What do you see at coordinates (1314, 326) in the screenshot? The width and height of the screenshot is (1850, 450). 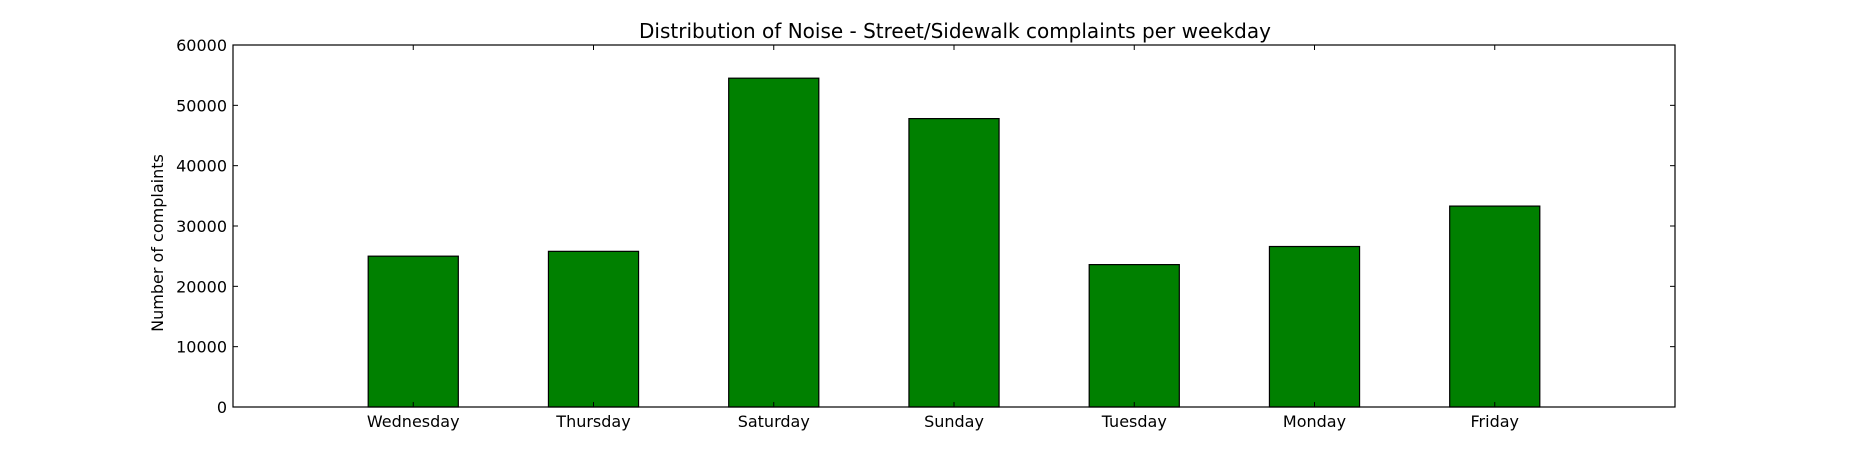 I see `bar-monday` at bounding box center [1314, 326].